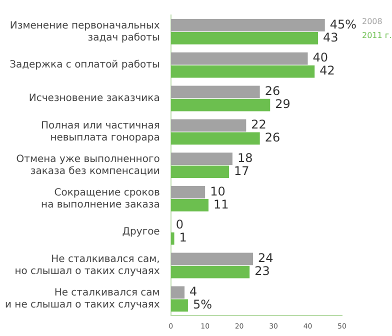  Describe the element at coordinates (180, 225) in the screenshot. I see `data-label: 0` at that location.